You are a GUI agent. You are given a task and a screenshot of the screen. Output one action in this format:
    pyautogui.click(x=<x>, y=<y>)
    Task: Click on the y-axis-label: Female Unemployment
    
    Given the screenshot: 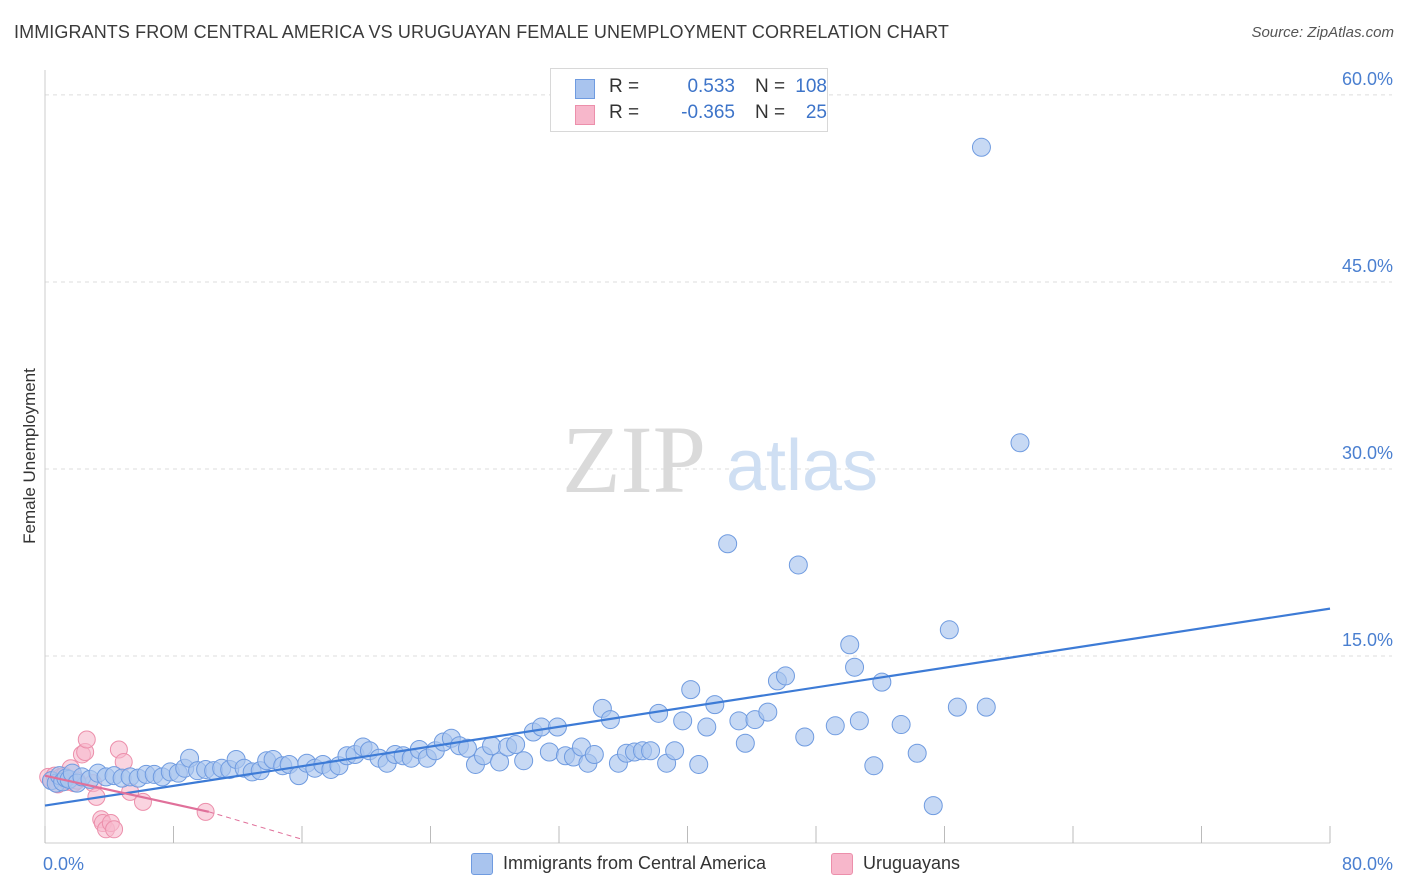 What is the action you would take?
    pyautogui.click(x=29, y=456)
    